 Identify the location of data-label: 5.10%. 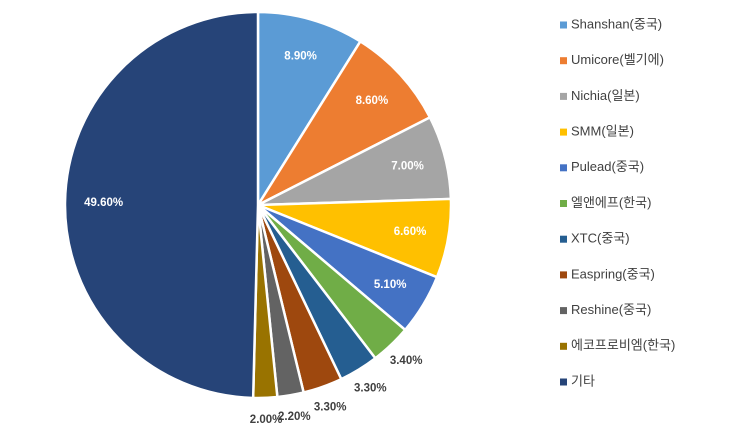
(390, 285).